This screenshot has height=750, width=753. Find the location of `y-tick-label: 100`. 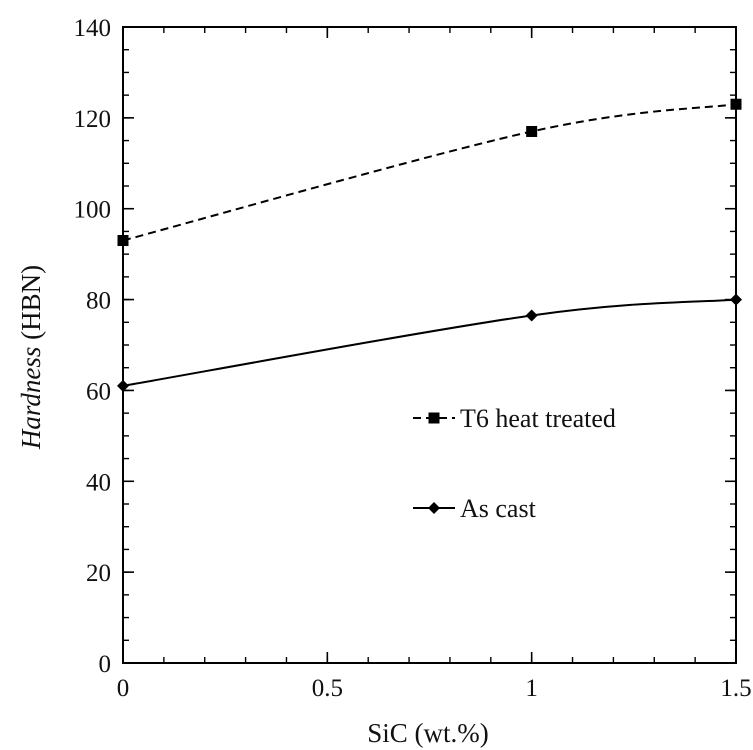

y-tick-label: 100 is located at coordinates (93, 210).